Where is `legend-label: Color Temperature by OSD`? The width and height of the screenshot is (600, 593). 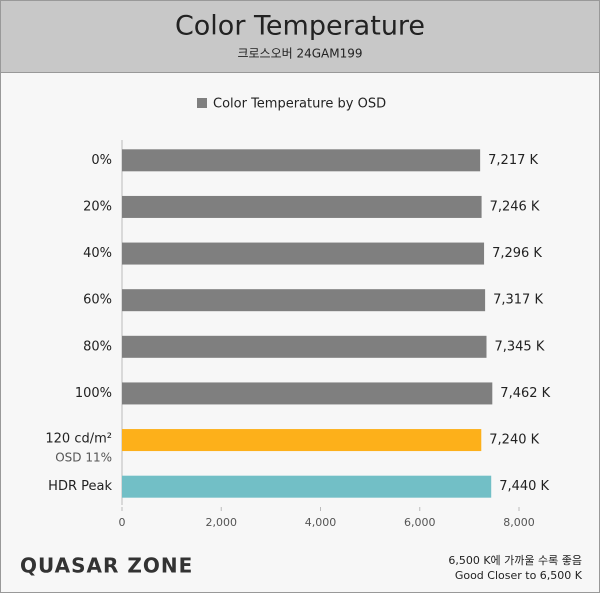
legend-label: Color Temperature by OSD is located at coordinates (299, 104).